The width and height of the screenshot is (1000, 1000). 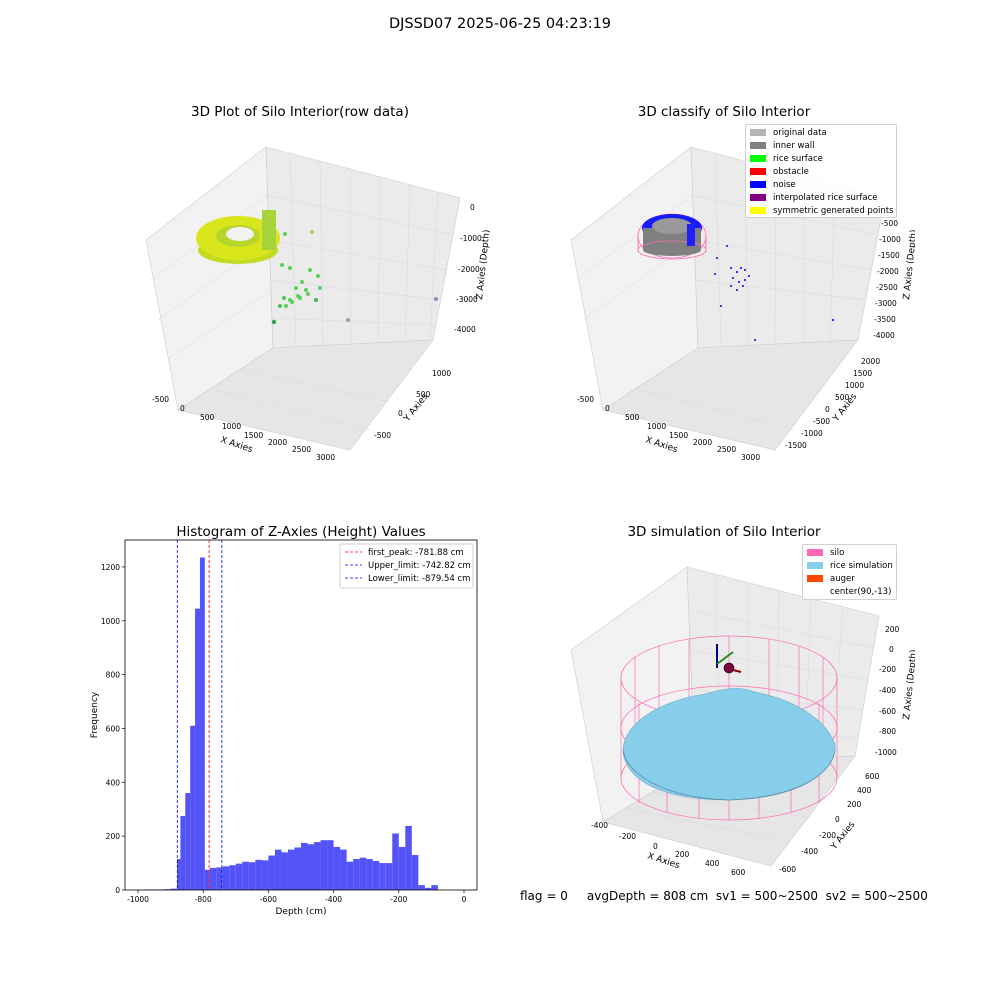 I want to click on raw-z-ticks: 0 -1000 -2000 -3000 -4000, so click(x=468, y=268).